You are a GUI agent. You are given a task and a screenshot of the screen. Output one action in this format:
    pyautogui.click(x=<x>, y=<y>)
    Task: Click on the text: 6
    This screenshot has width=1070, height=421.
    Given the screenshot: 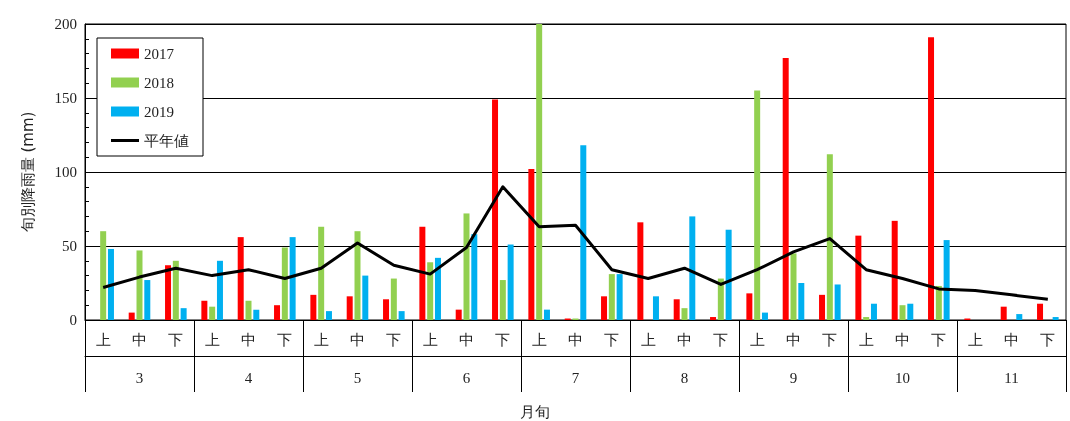 What is the action you would take?
    pyautogui.click(x=466, y=377)
    